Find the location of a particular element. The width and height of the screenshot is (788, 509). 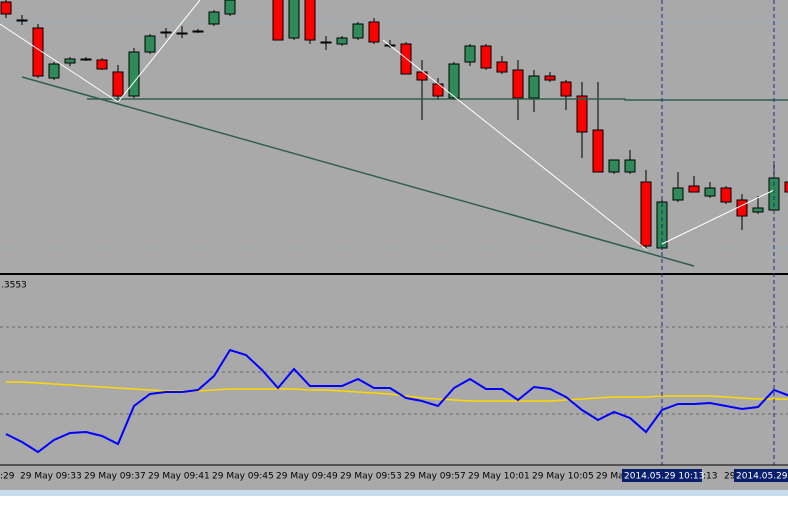

crosshair-lines is located at coordinates (718, 232).